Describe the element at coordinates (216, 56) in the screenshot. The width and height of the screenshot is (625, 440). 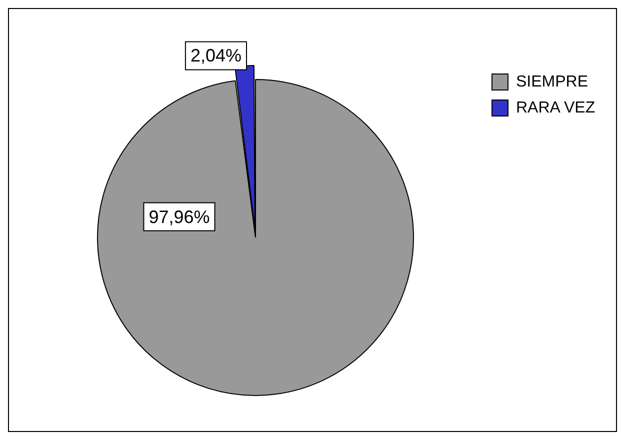
I see `data-label: 2,04%` at that location.